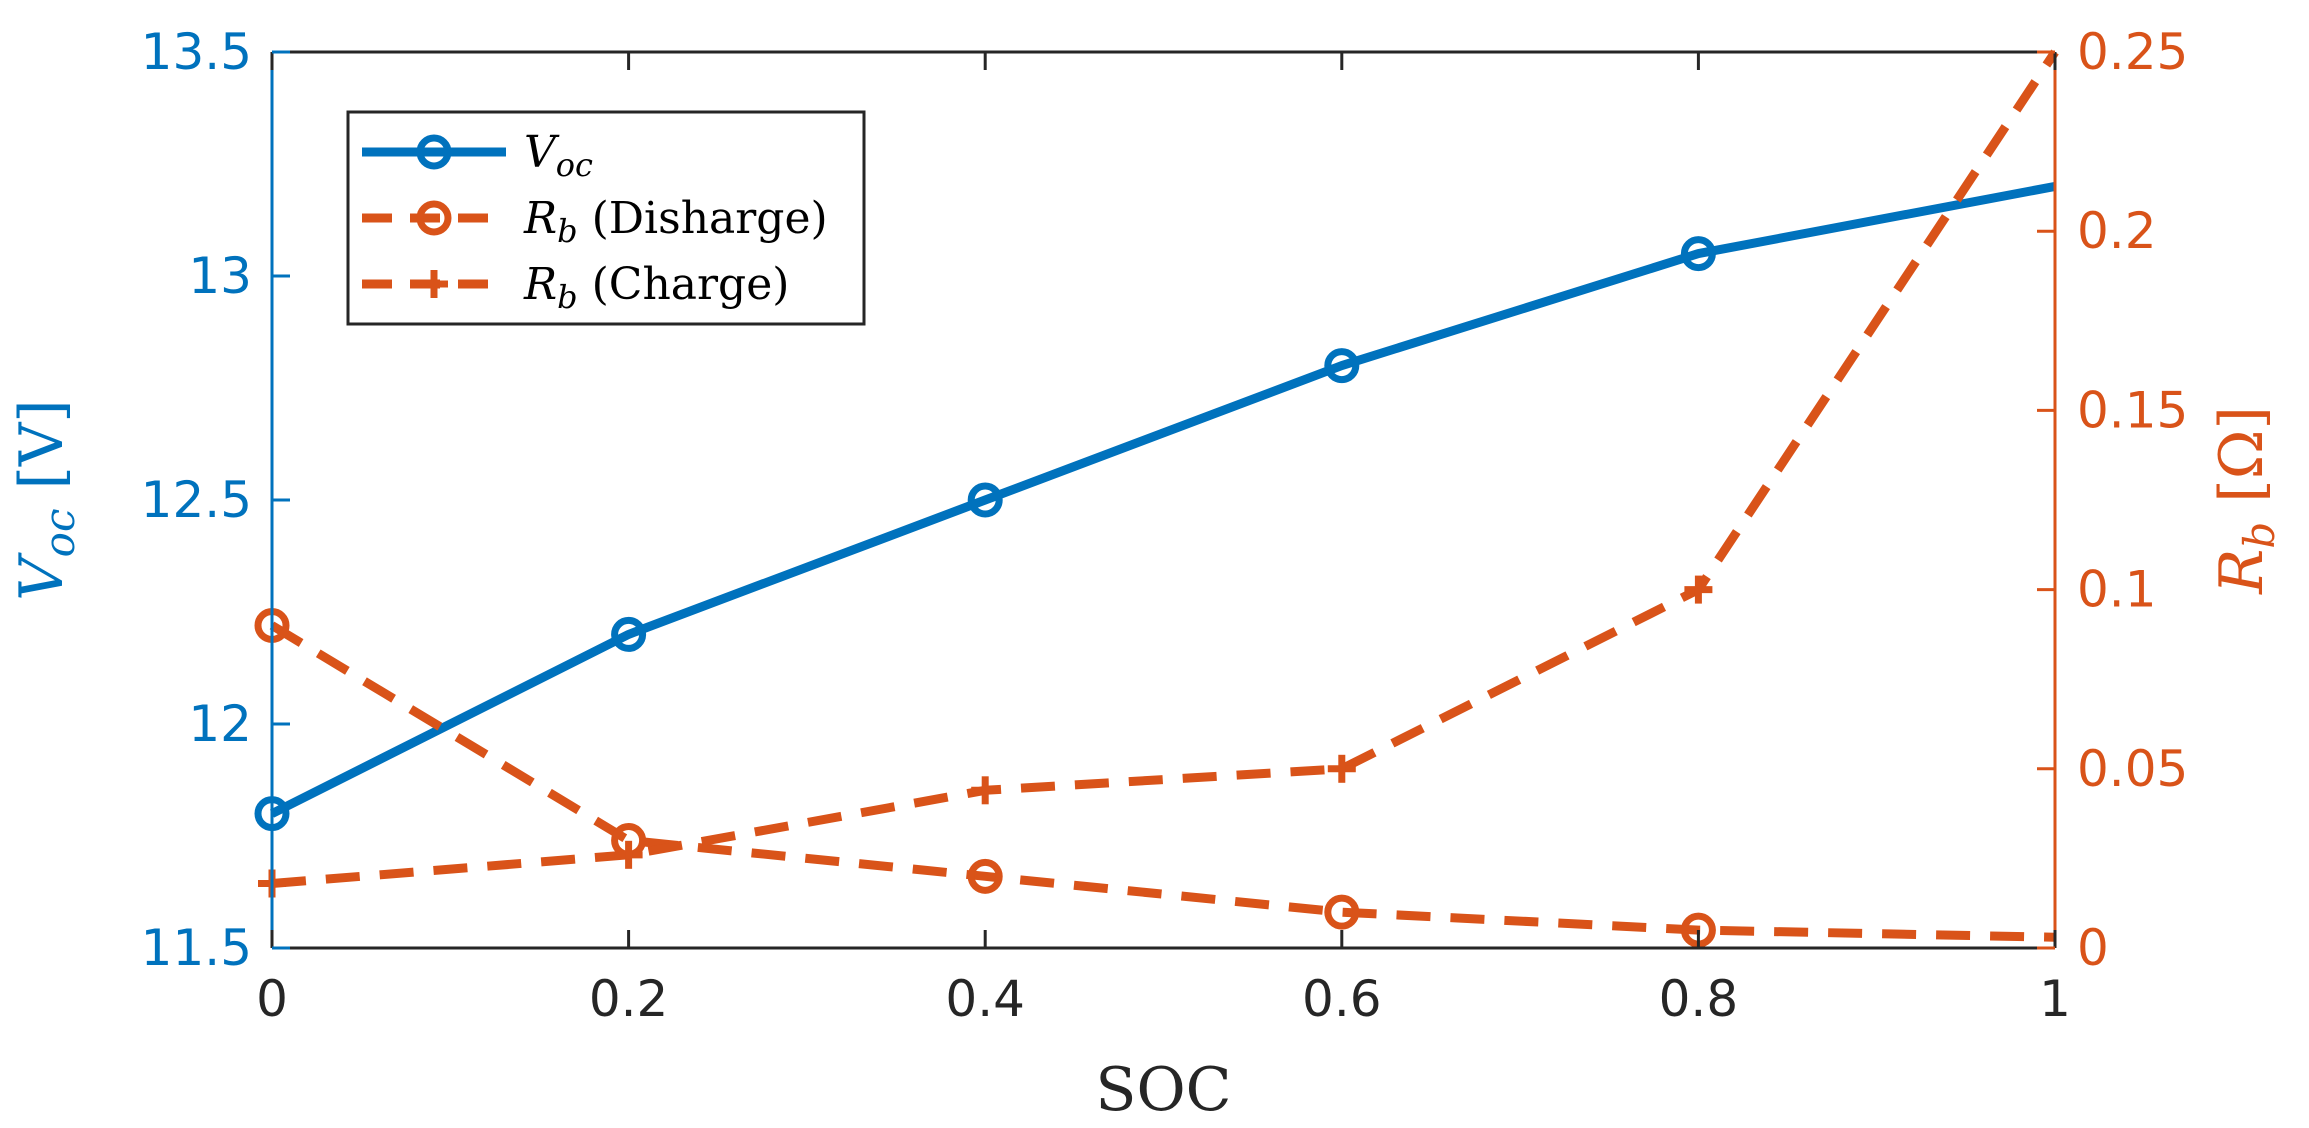 The image size is (2309, 1128). I want to click on left-y-axis-label-unit: [V], so click(42, 453).